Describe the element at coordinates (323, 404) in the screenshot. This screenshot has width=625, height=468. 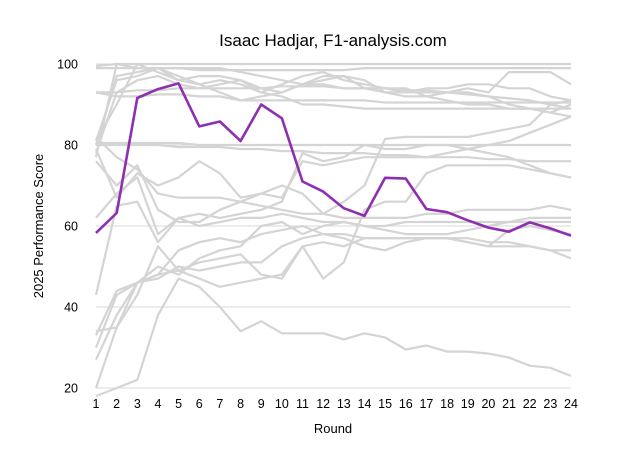
I see `x-tick-label: 12` at that location.